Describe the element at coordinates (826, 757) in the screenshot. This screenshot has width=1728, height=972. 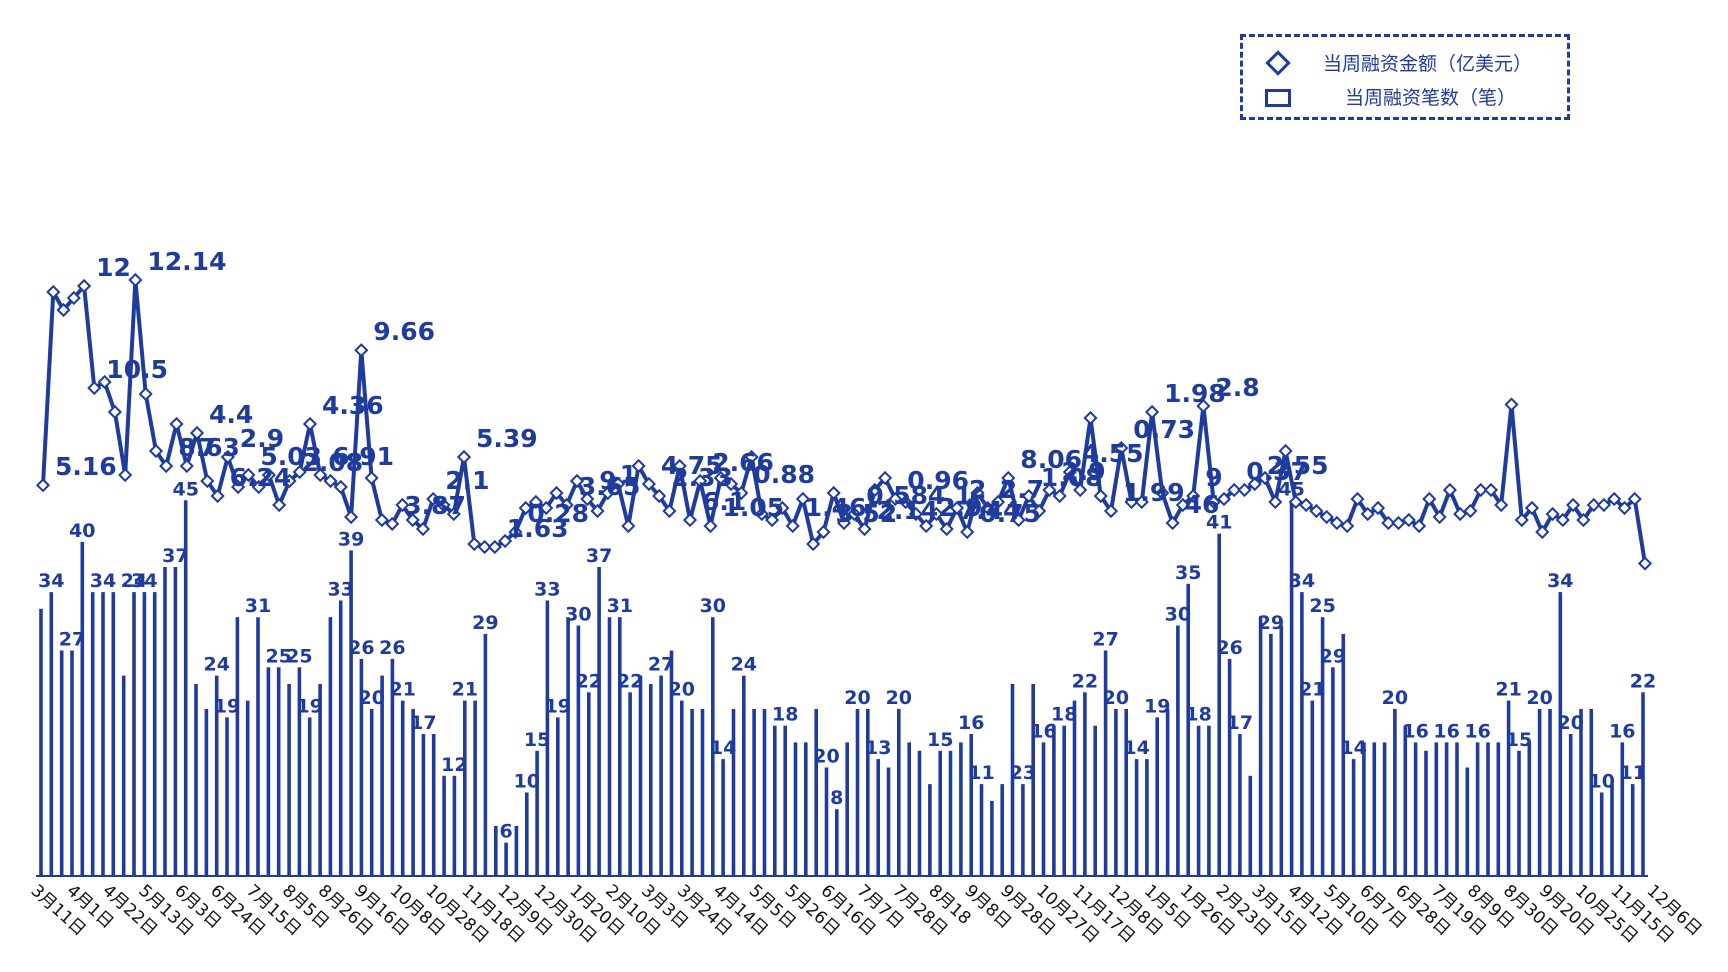
I see `bar-data-label-40: 20` at that location.